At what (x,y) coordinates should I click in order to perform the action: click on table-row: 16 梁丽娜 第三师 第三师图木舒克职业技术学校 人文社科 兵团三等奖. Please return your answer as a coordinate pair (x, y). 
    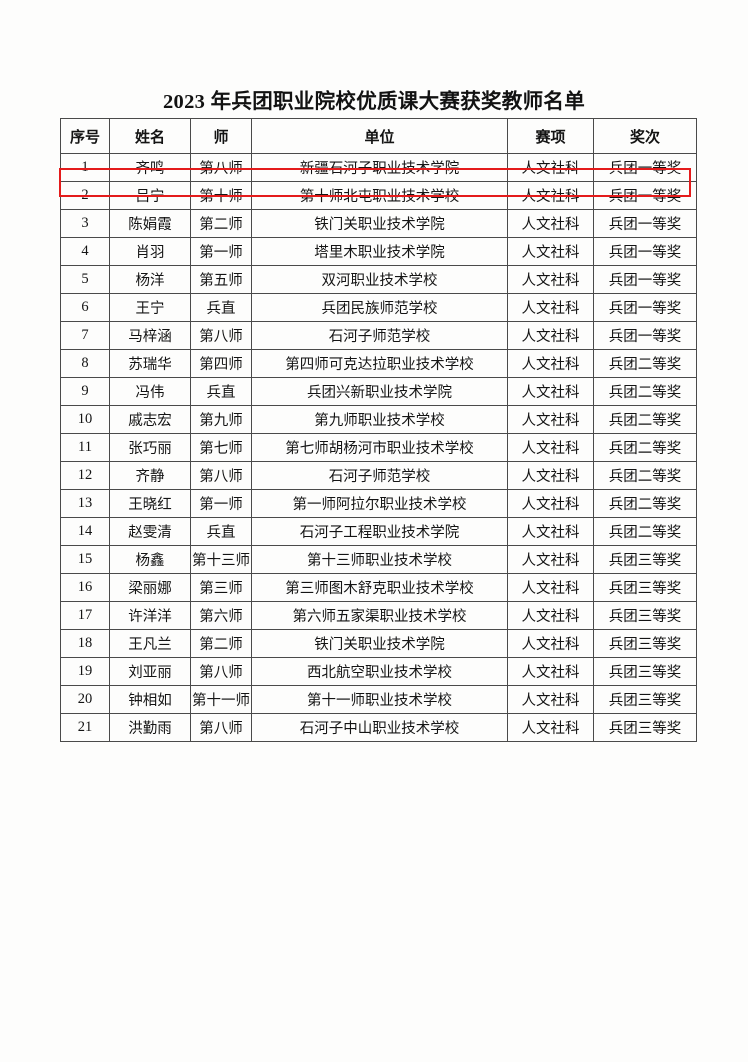
    Looking at the image, I should click on (378, 587).